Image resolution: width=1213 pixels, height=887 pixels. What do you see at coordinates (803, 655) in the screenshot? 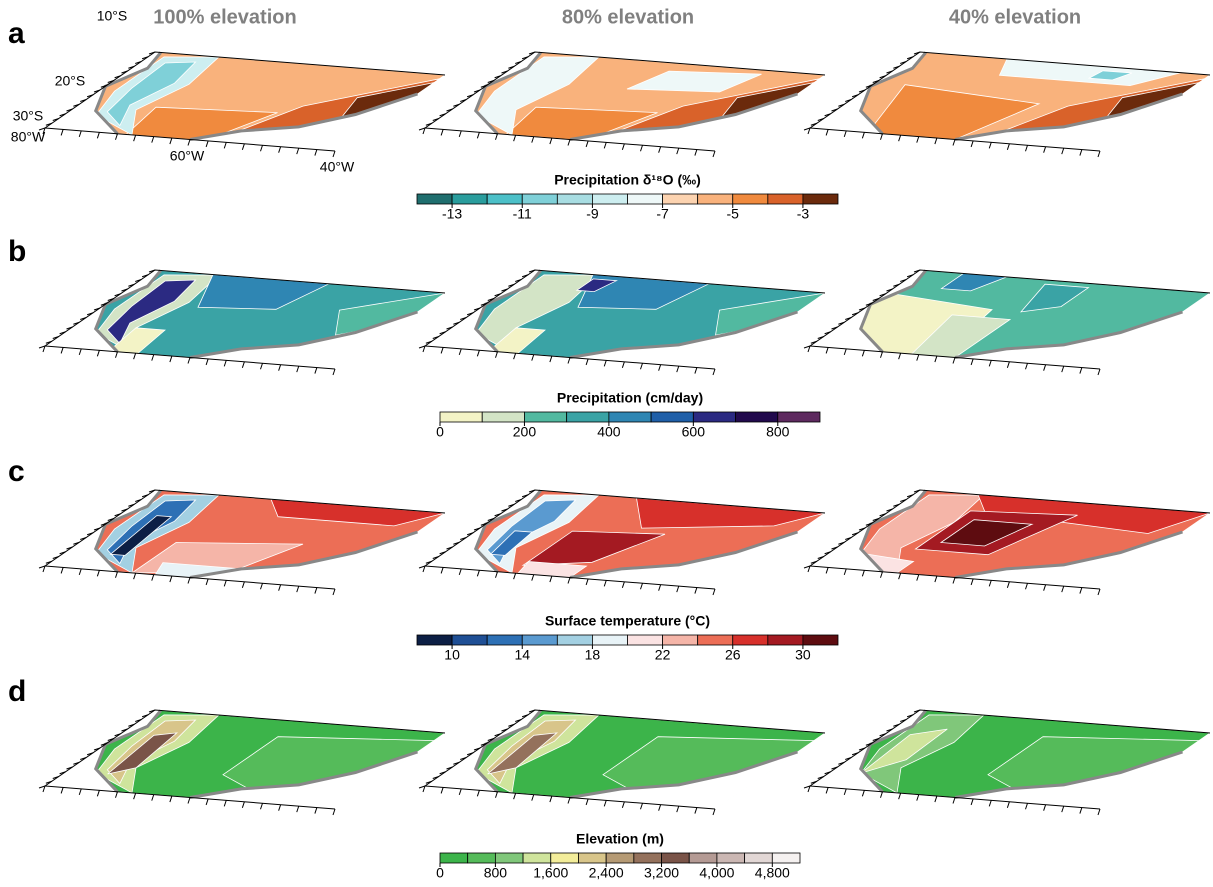
I see `colorbar-tick-label: 30` at bounding box center [803, 655].